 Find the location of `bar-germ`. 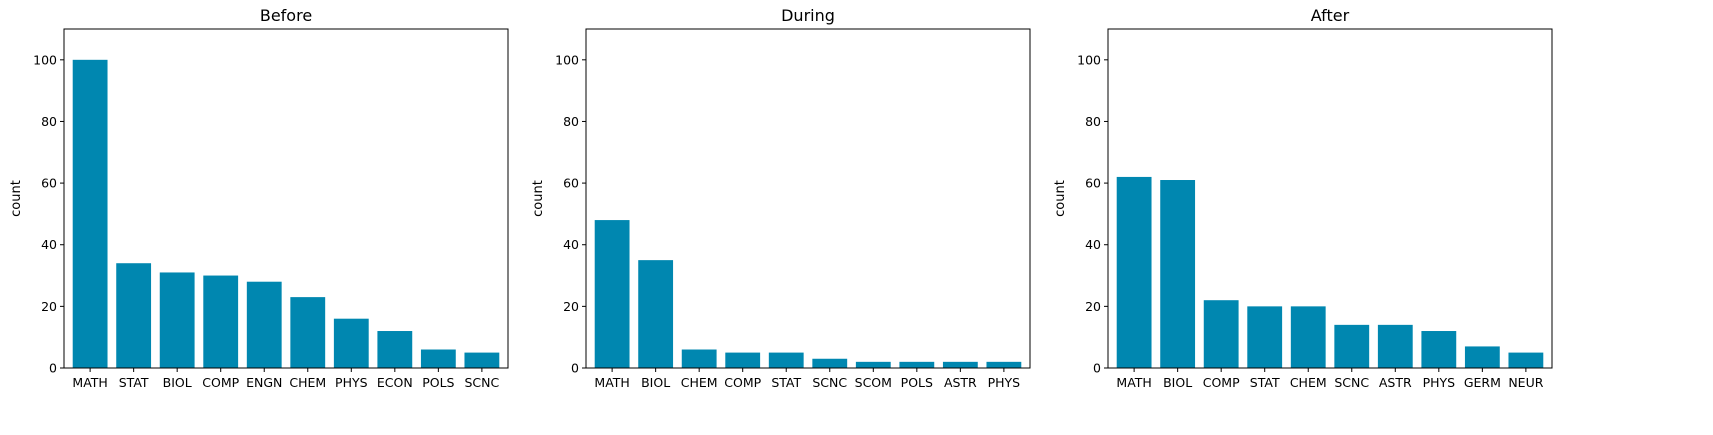

bar-germ is located at coordinates (1482, 357).